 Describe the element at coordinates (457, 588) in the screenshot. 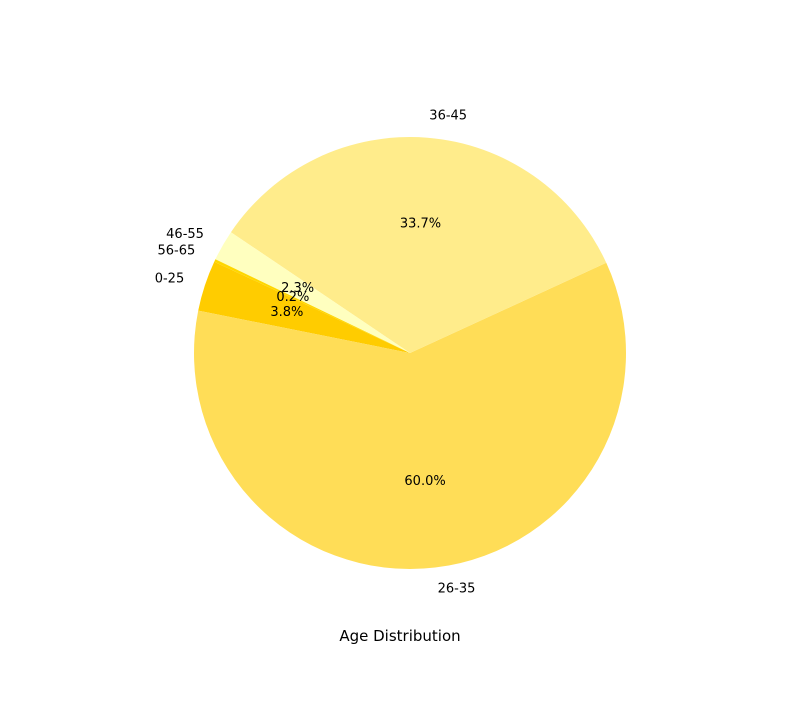

I see `category-label-26-35: 26-35` at that location.